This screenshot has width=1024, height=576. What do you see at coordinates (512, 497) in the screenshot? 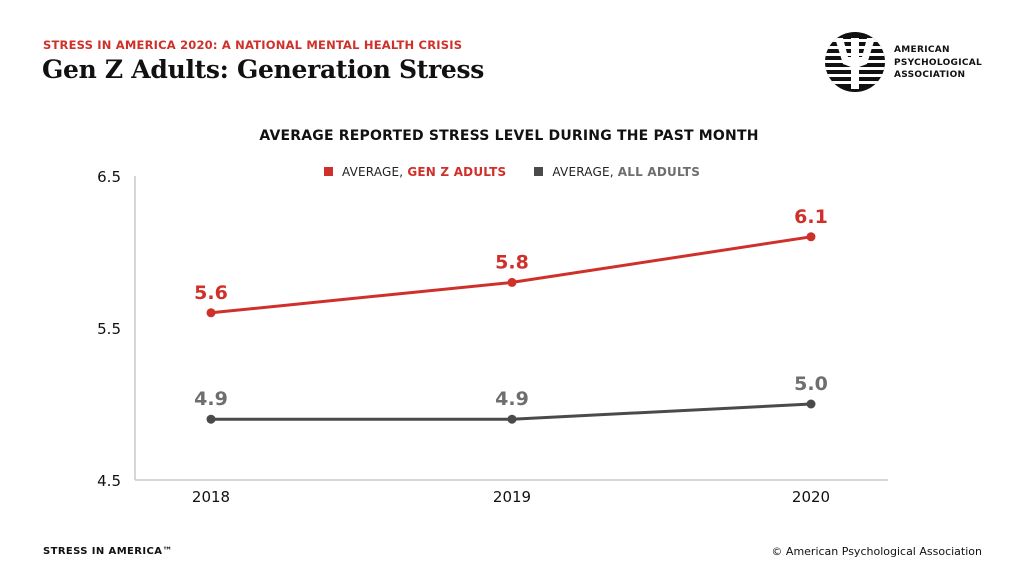
I see `x-tick-label: 2019` at bounding box center [512, 497].